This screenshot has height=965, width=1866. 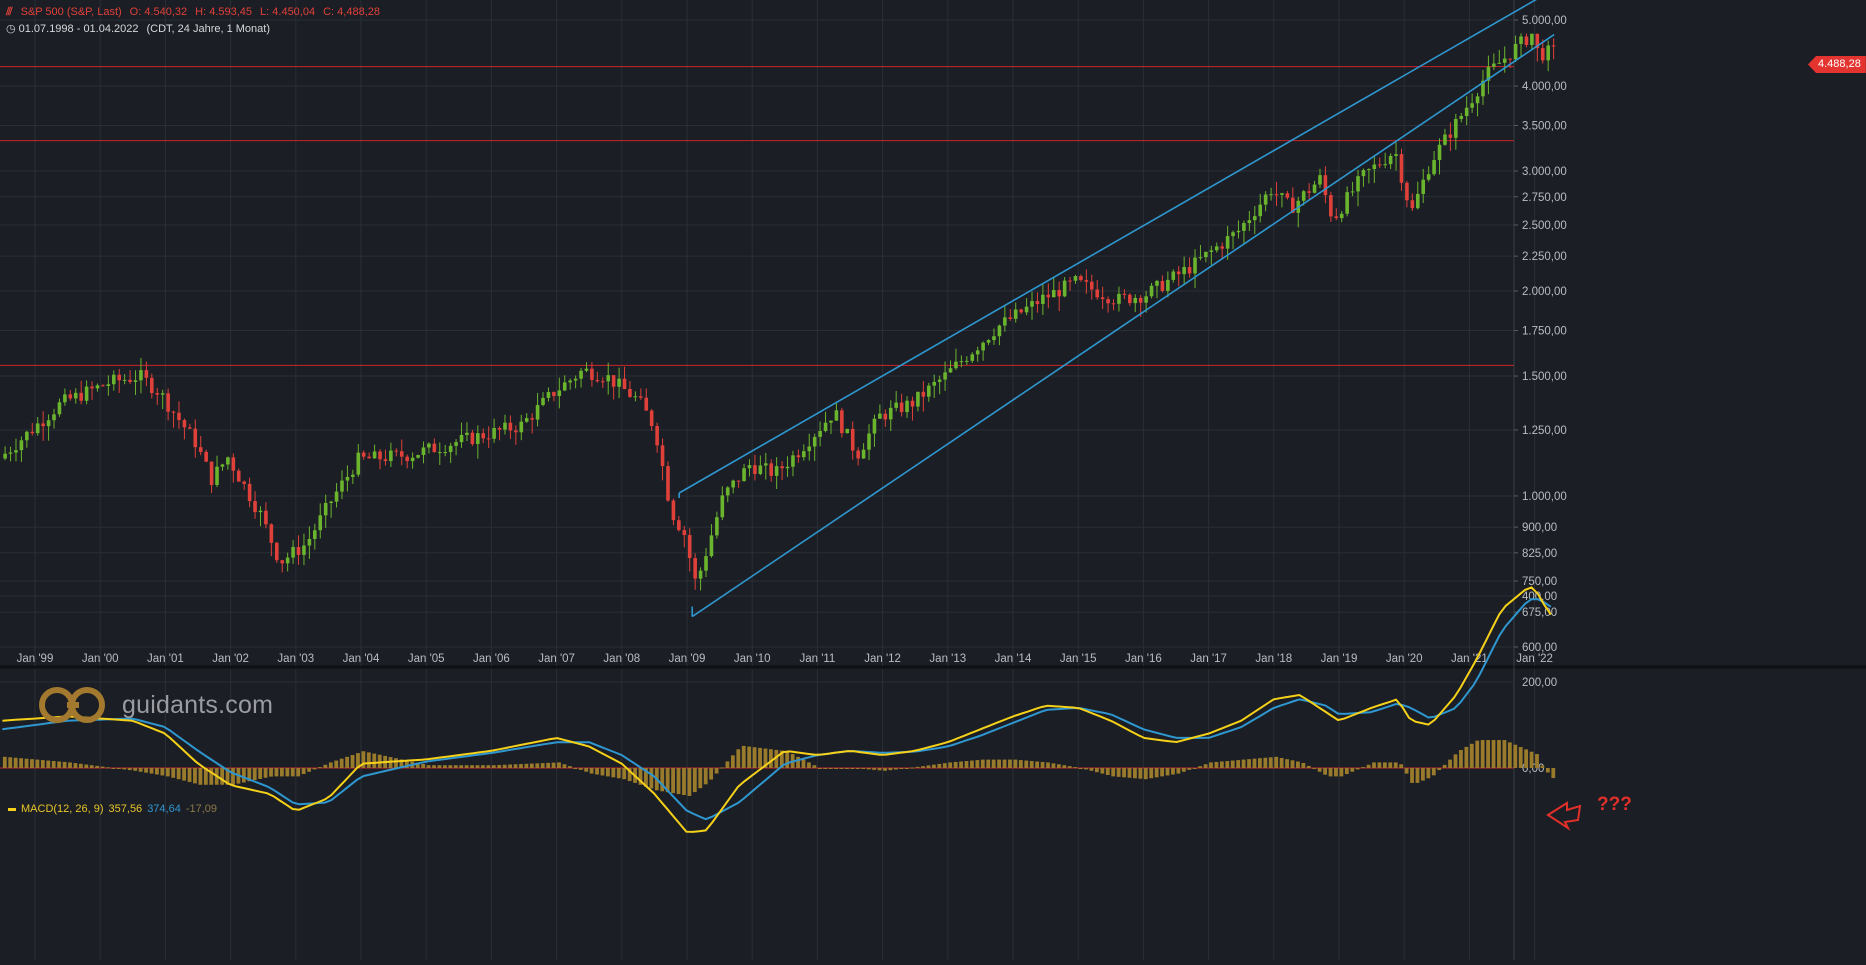 I want to click on x-tick-label: Jan '07, so click(x=556, y=659).